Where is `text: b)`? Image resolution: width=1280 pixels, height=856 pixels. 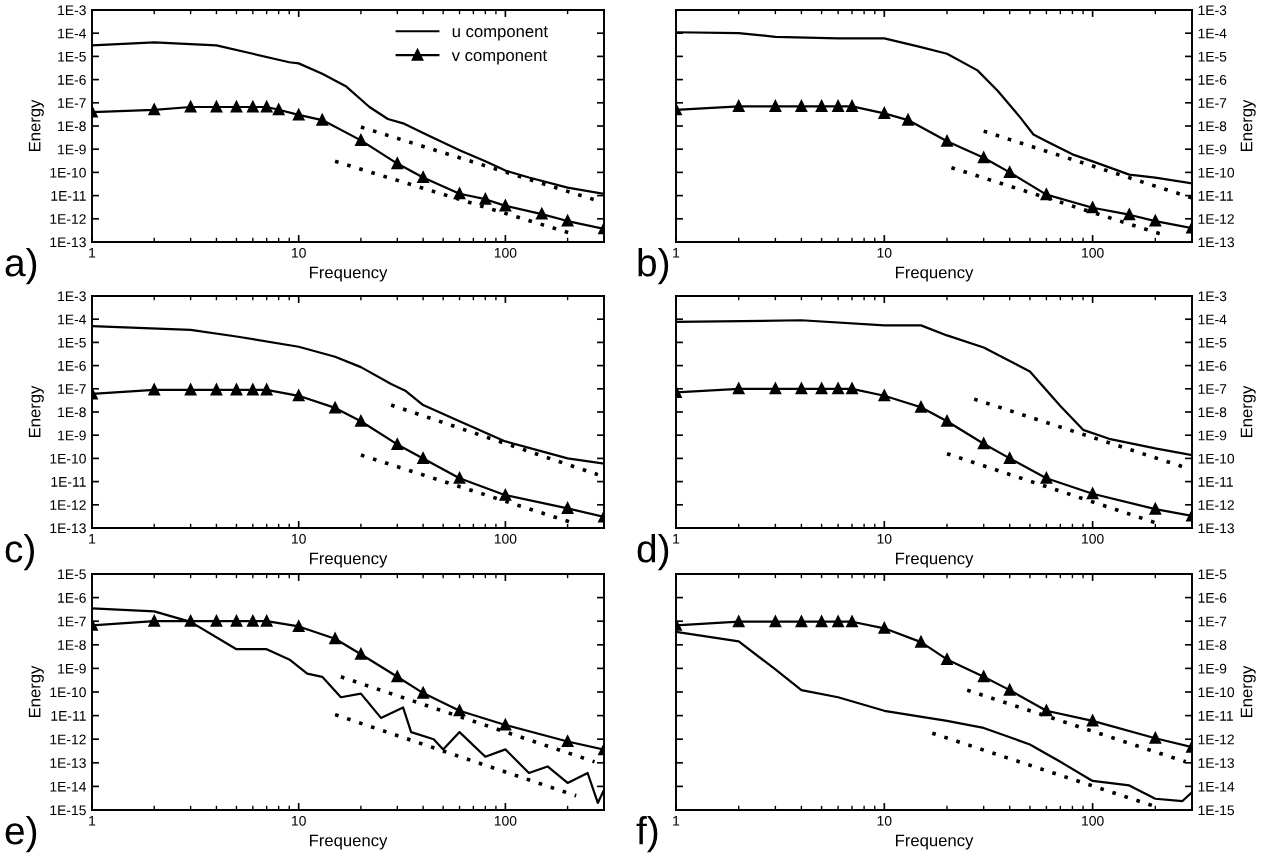
text: b) is located at coordinates (653, 266).